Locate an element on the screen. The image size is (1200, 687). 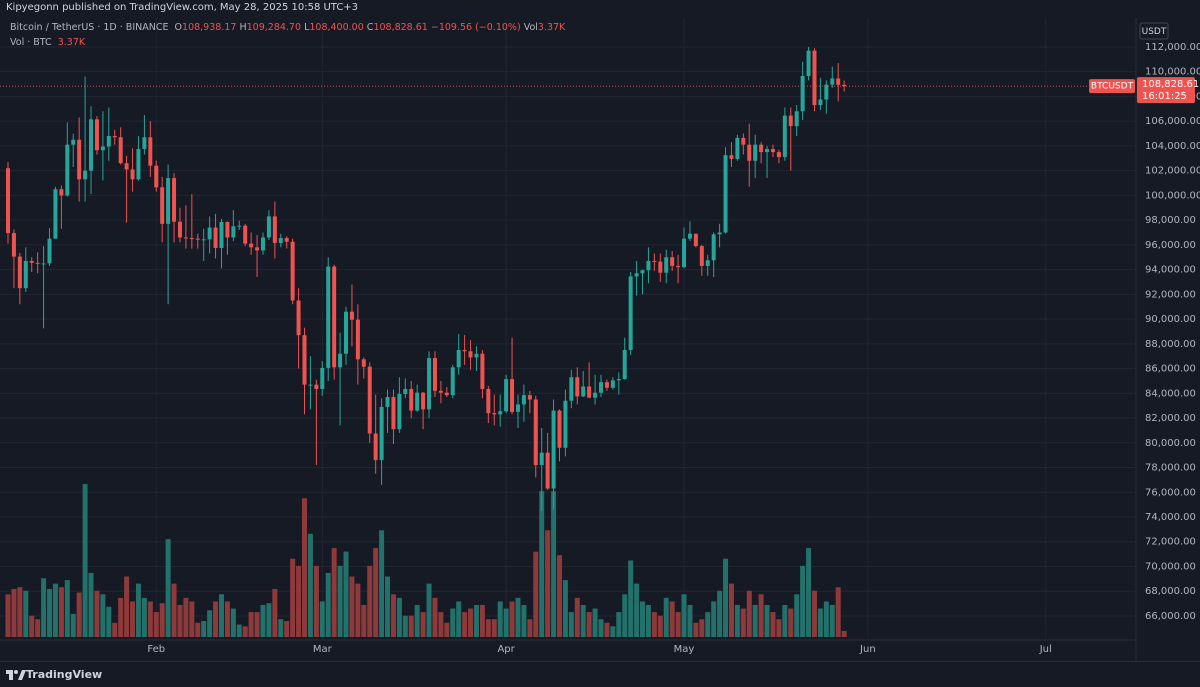
y-tick-label: 84,000.00 is located at coordinates (1170, 393).